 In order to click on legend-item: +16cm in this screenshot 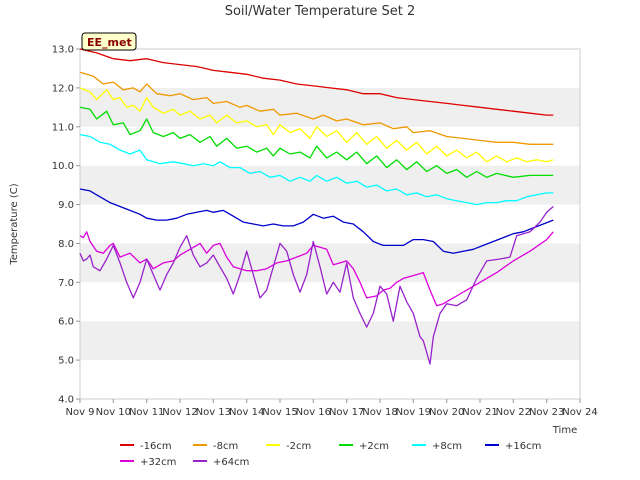, I will do `click(513, 446)`.